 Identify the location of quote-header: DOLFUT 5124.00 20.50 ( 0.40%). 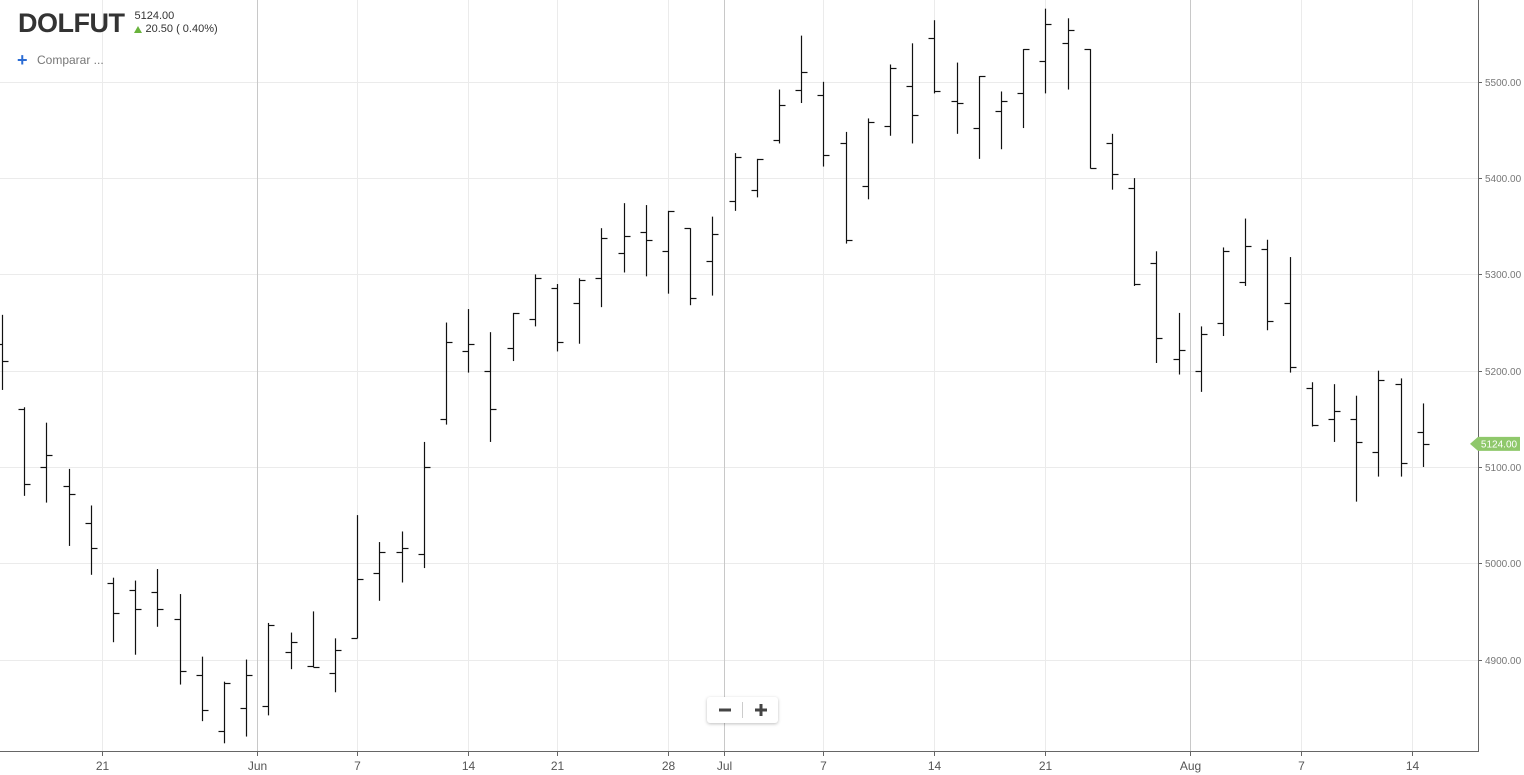
(118, 23).